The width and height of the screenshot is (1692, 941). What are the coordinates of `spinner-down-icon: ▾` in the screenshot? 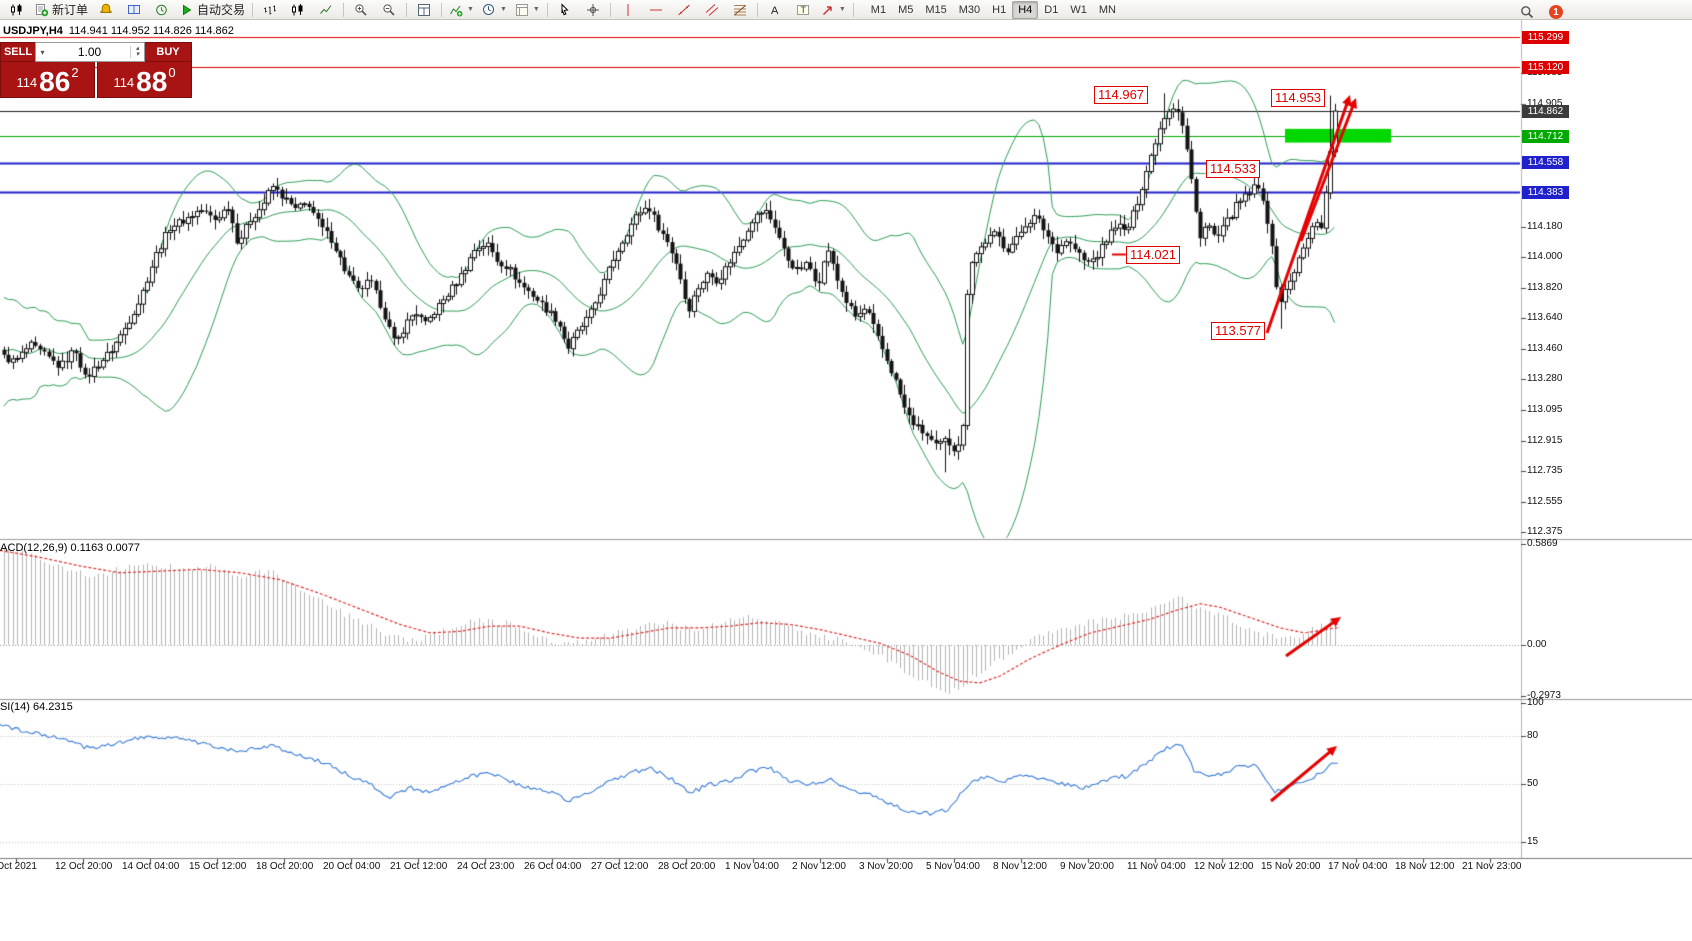 It's located at (137, 54).